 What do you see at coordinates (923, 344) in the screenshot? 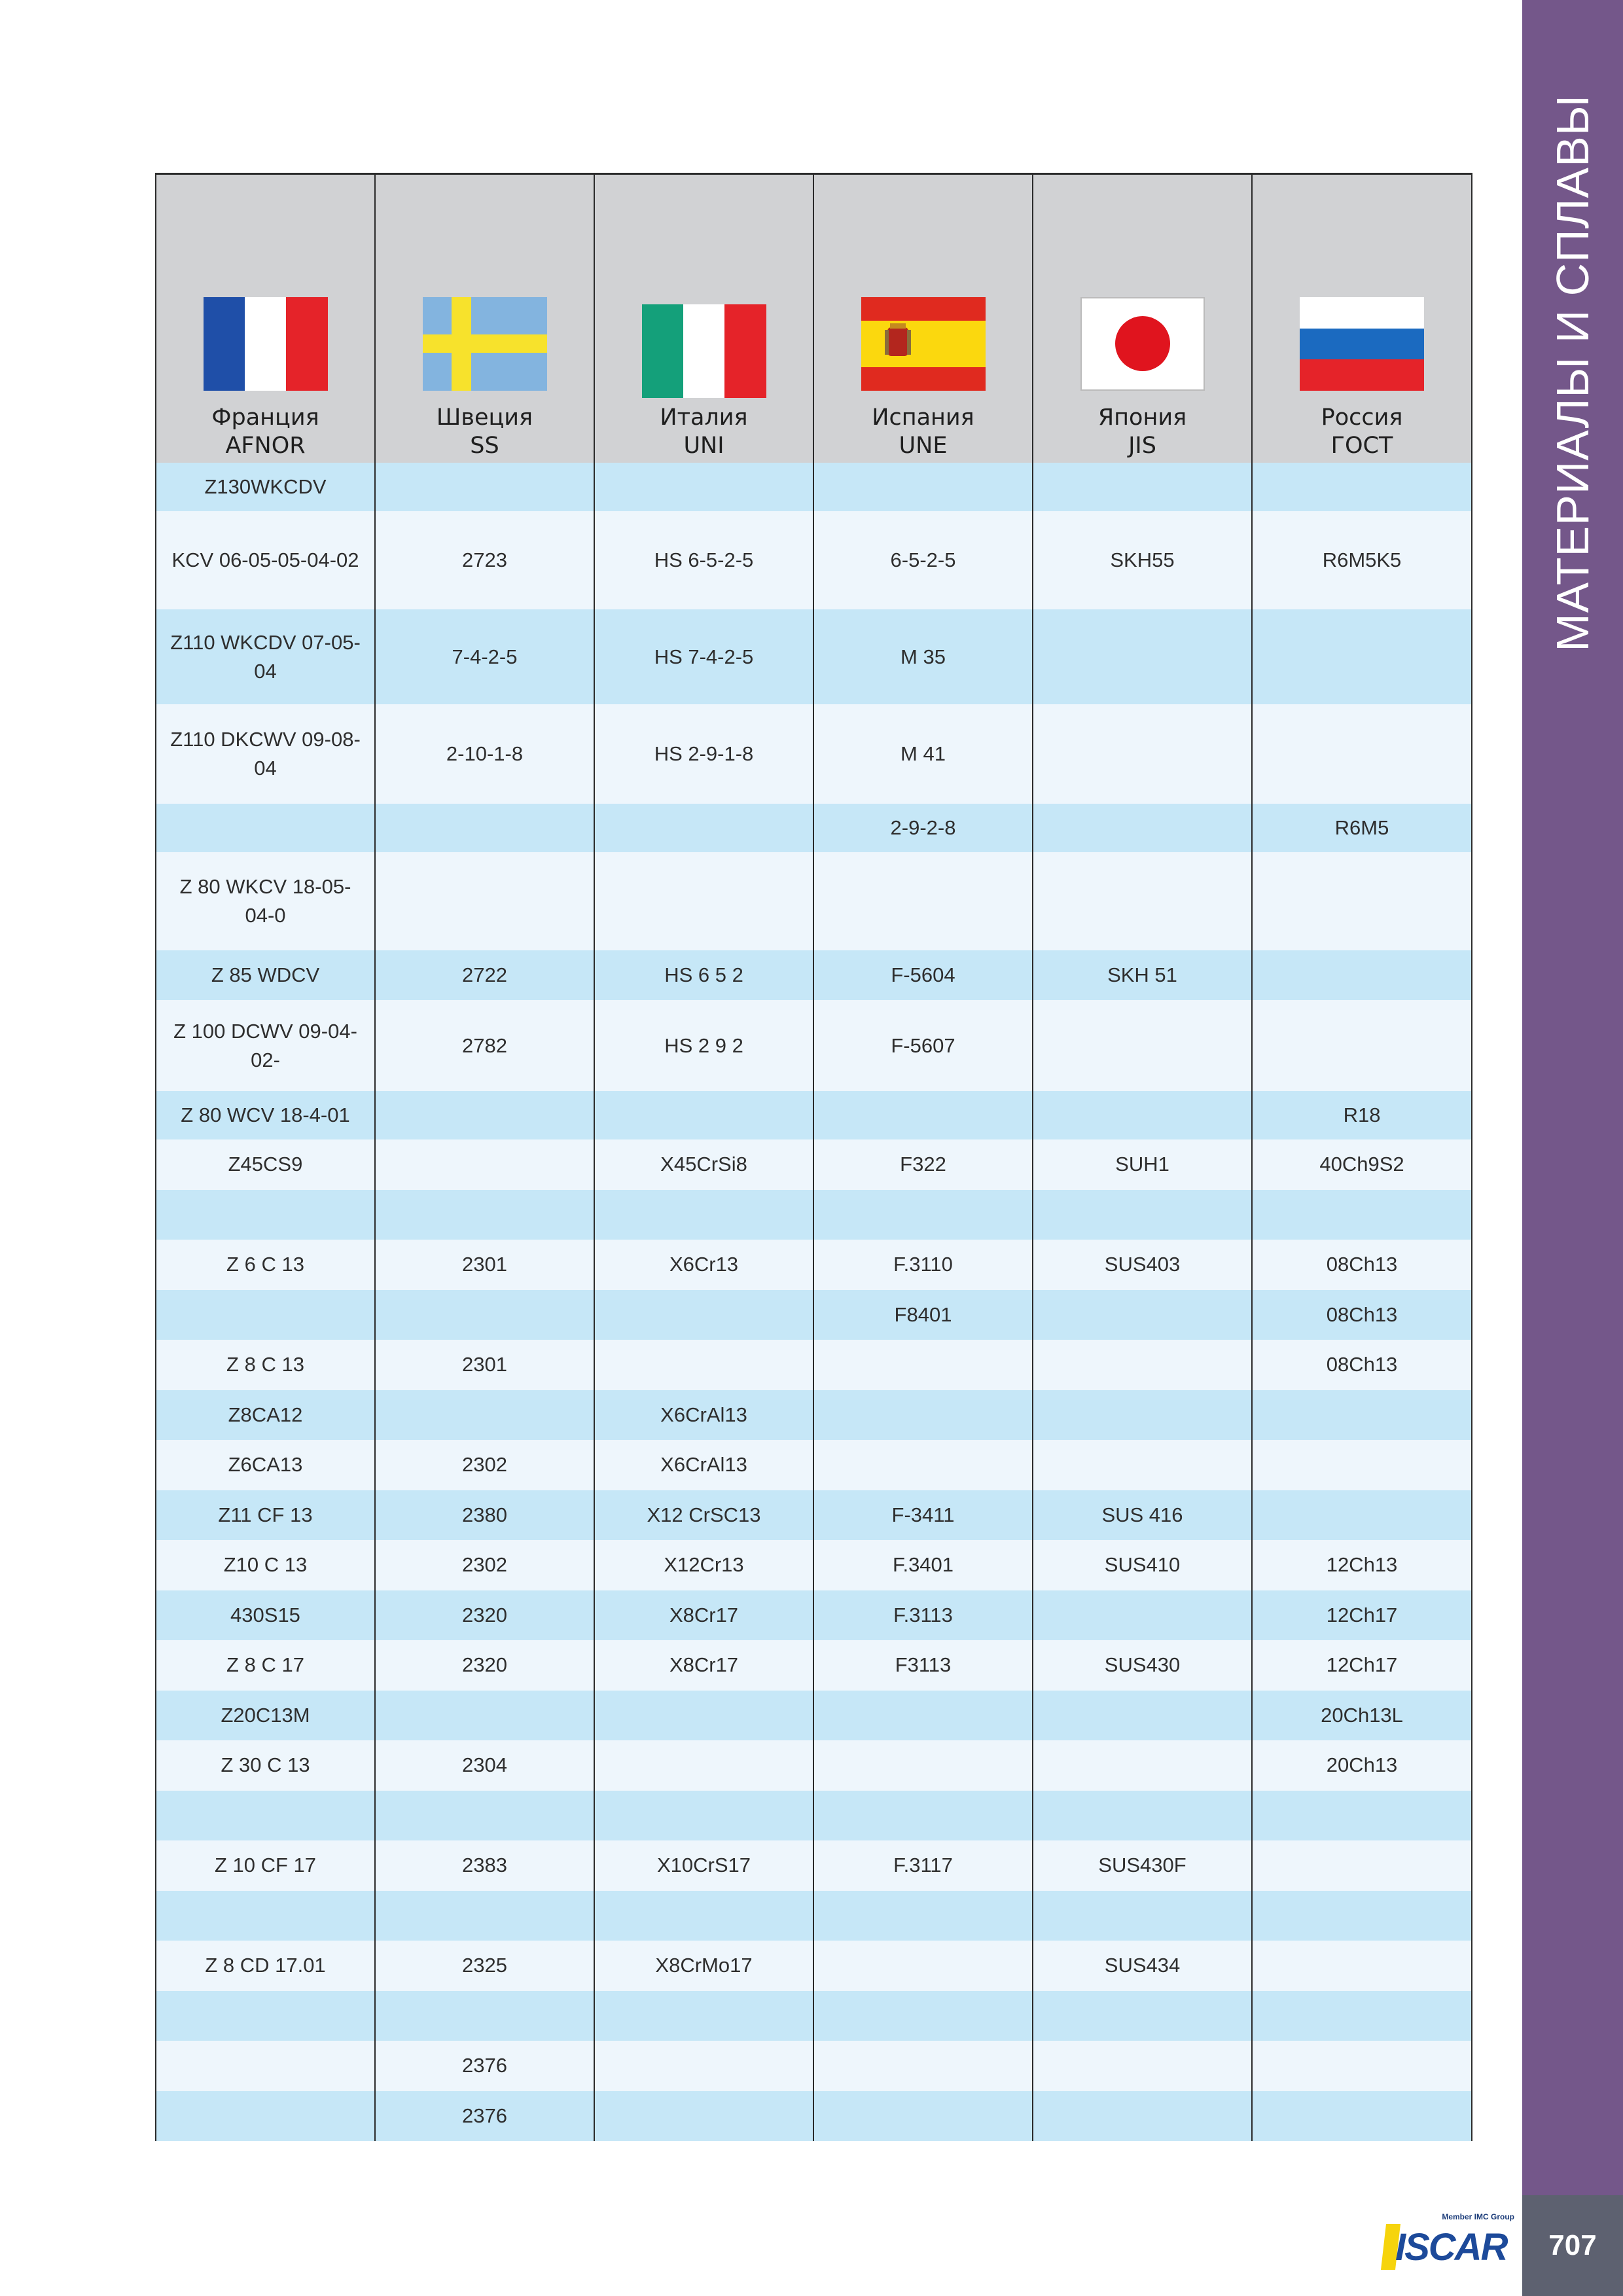
I see `flag-spain` at bounding box center [923, 344].